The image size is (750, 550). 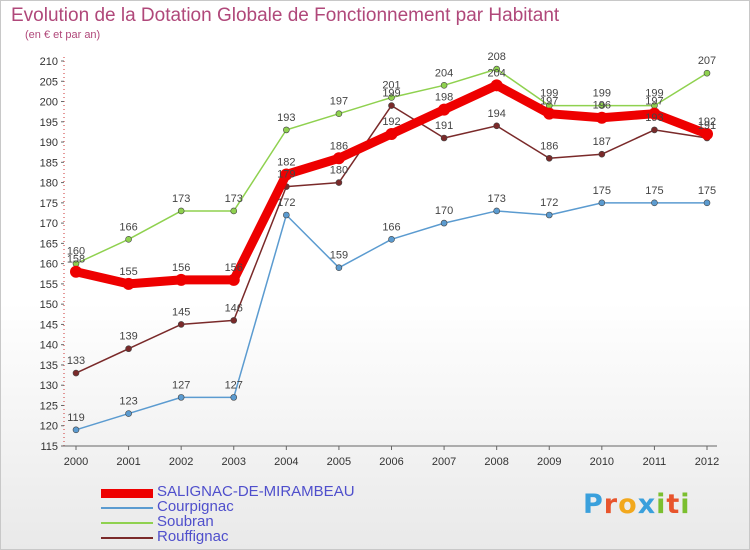 What do you see at coordinates (444, 211) in the screenshot?
I see `data-label-courpignac: 170` at bounding box center [444, 211].